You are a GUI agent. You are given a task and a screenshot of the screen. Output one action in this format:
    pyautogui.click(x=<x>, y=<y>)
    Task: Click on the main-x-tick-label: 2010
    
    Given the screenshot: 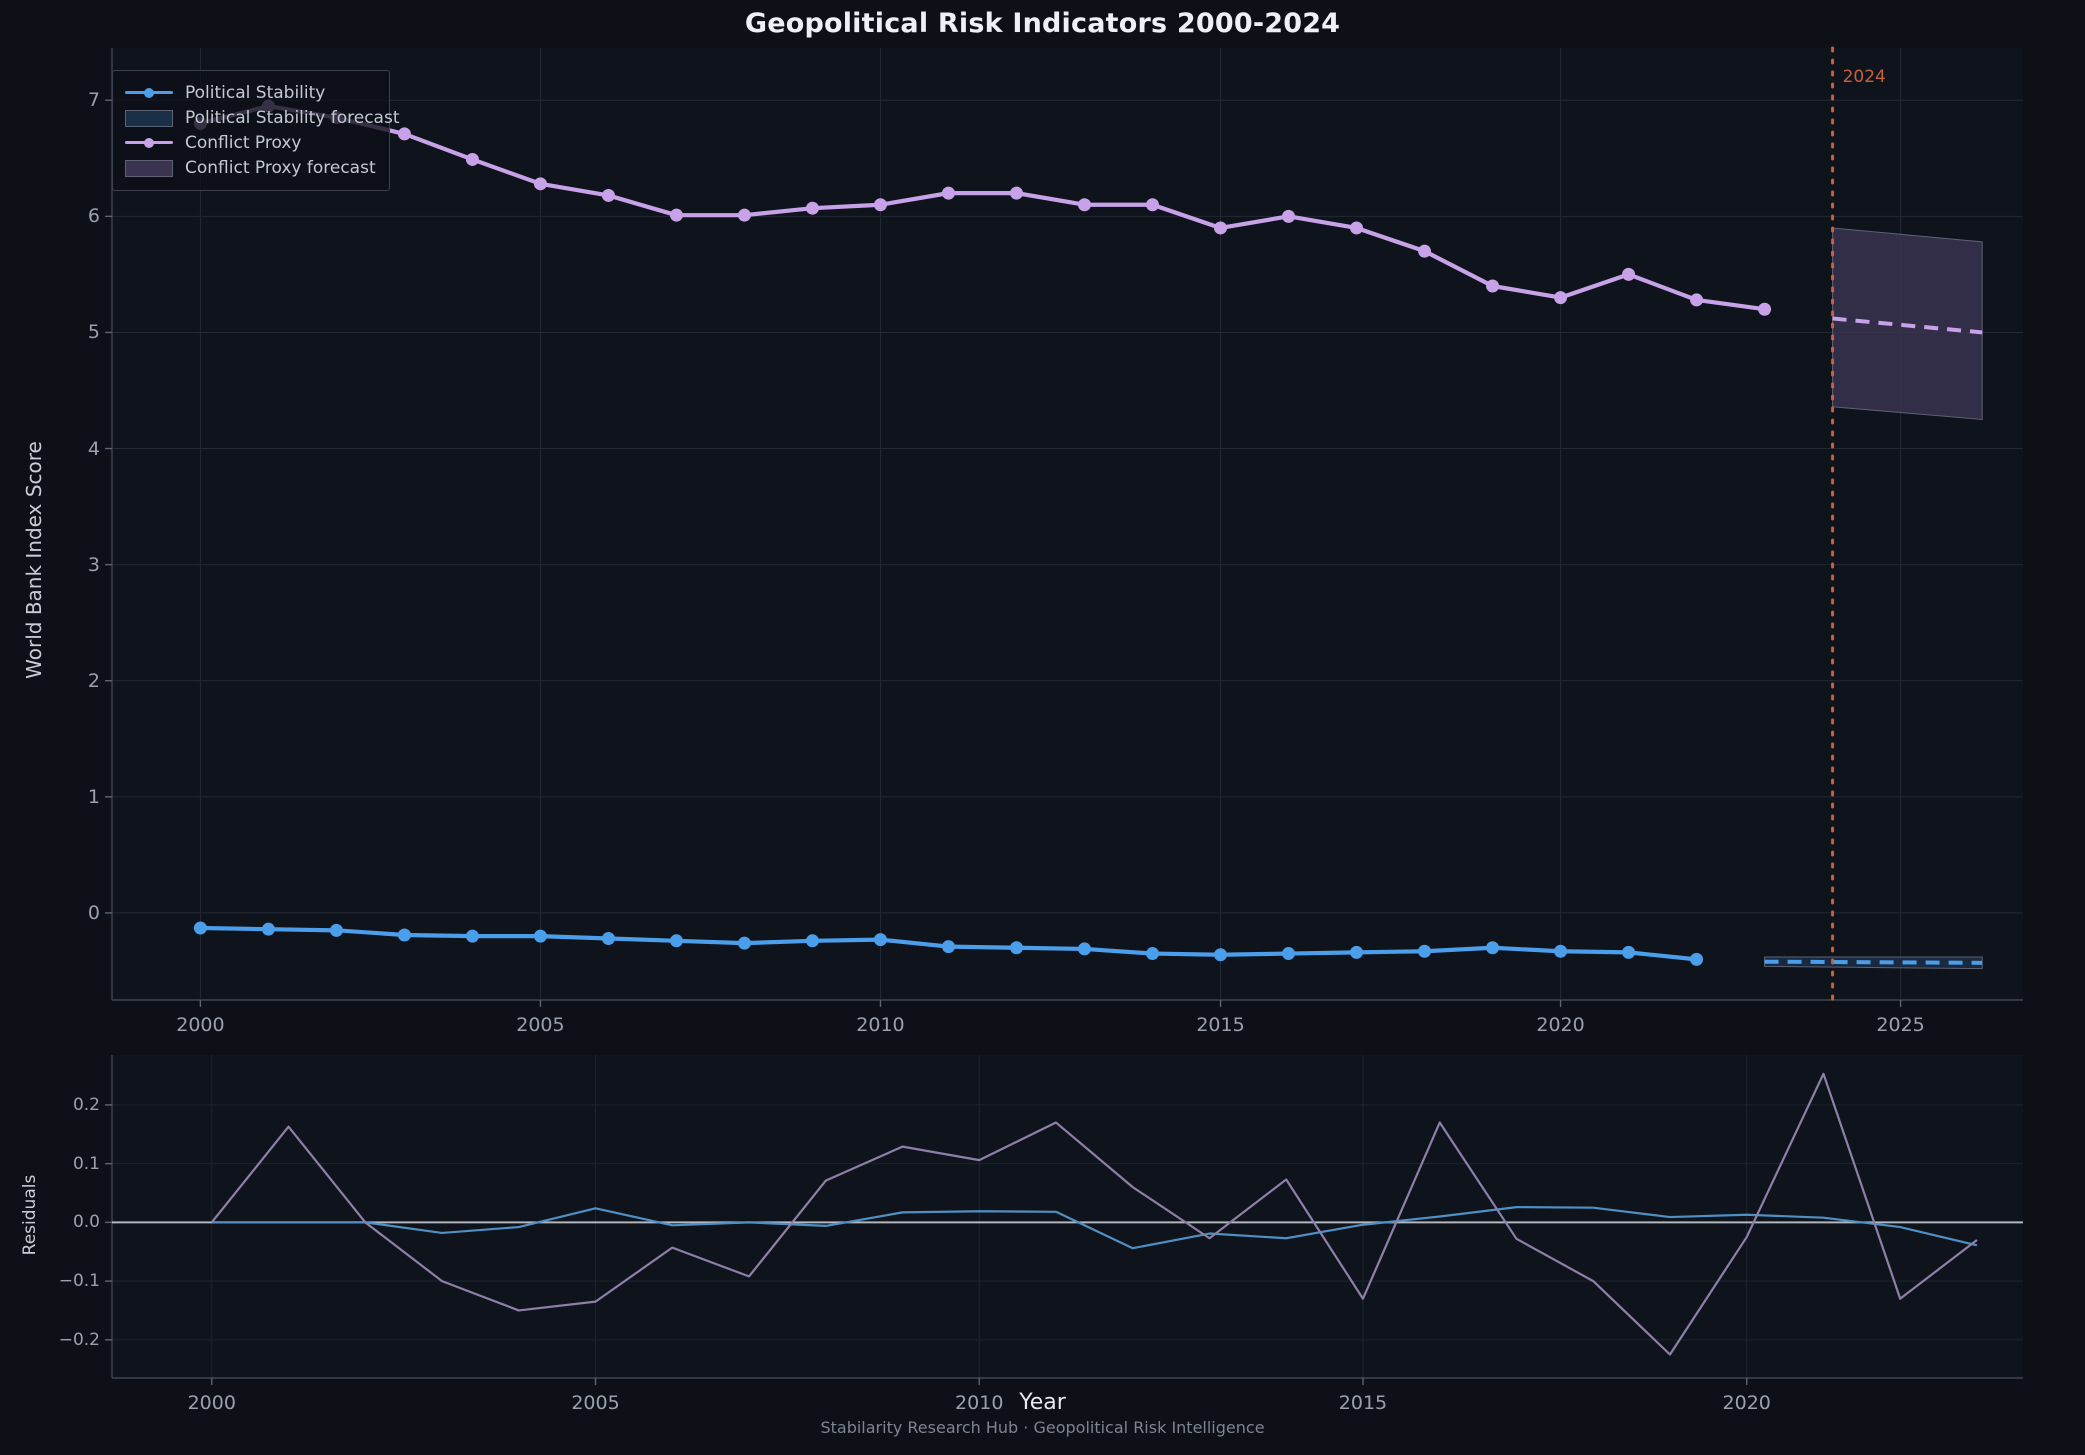 What is the action you would take?
    pyautogui.click(x=880, y=1025)
    